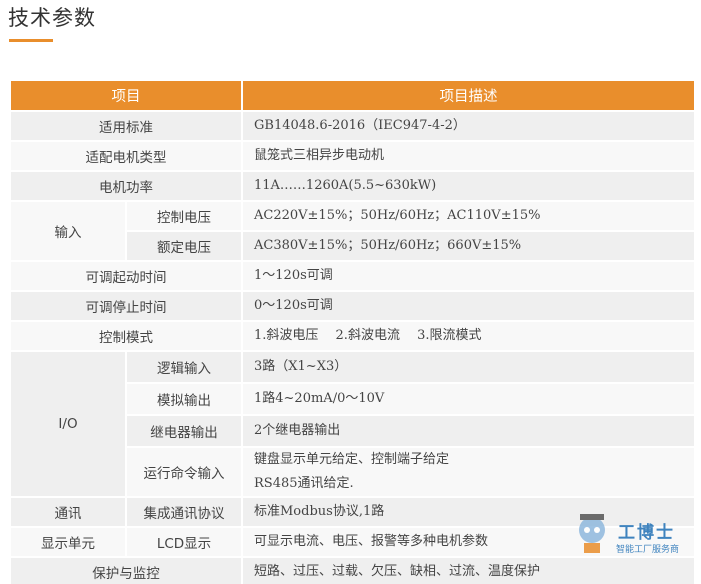  I want to click on table-row: 保护与监控 短路、过压、过载、欠压、缺相、过流、温度保护, so click(352, 570).